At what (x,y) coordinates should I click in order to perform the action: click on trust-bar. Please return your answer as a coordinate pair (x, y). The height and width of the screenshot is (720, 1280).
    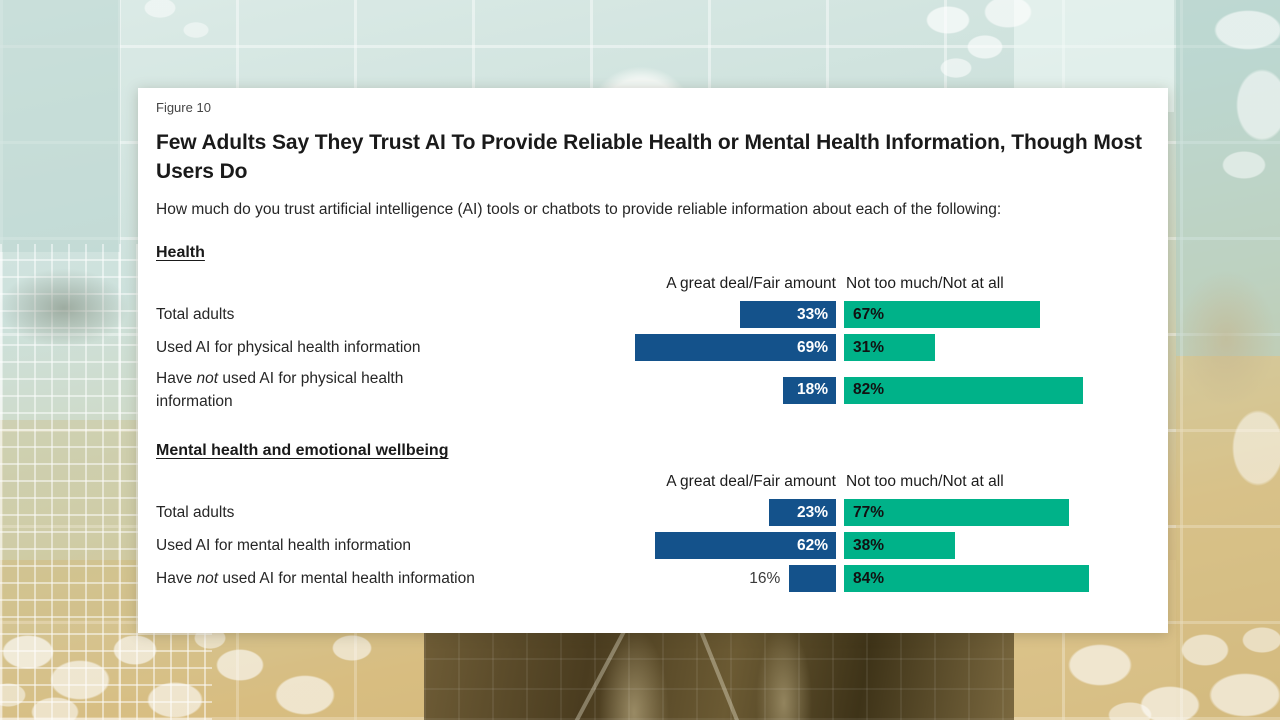
    Looking at the image, I should click on (812, 578).